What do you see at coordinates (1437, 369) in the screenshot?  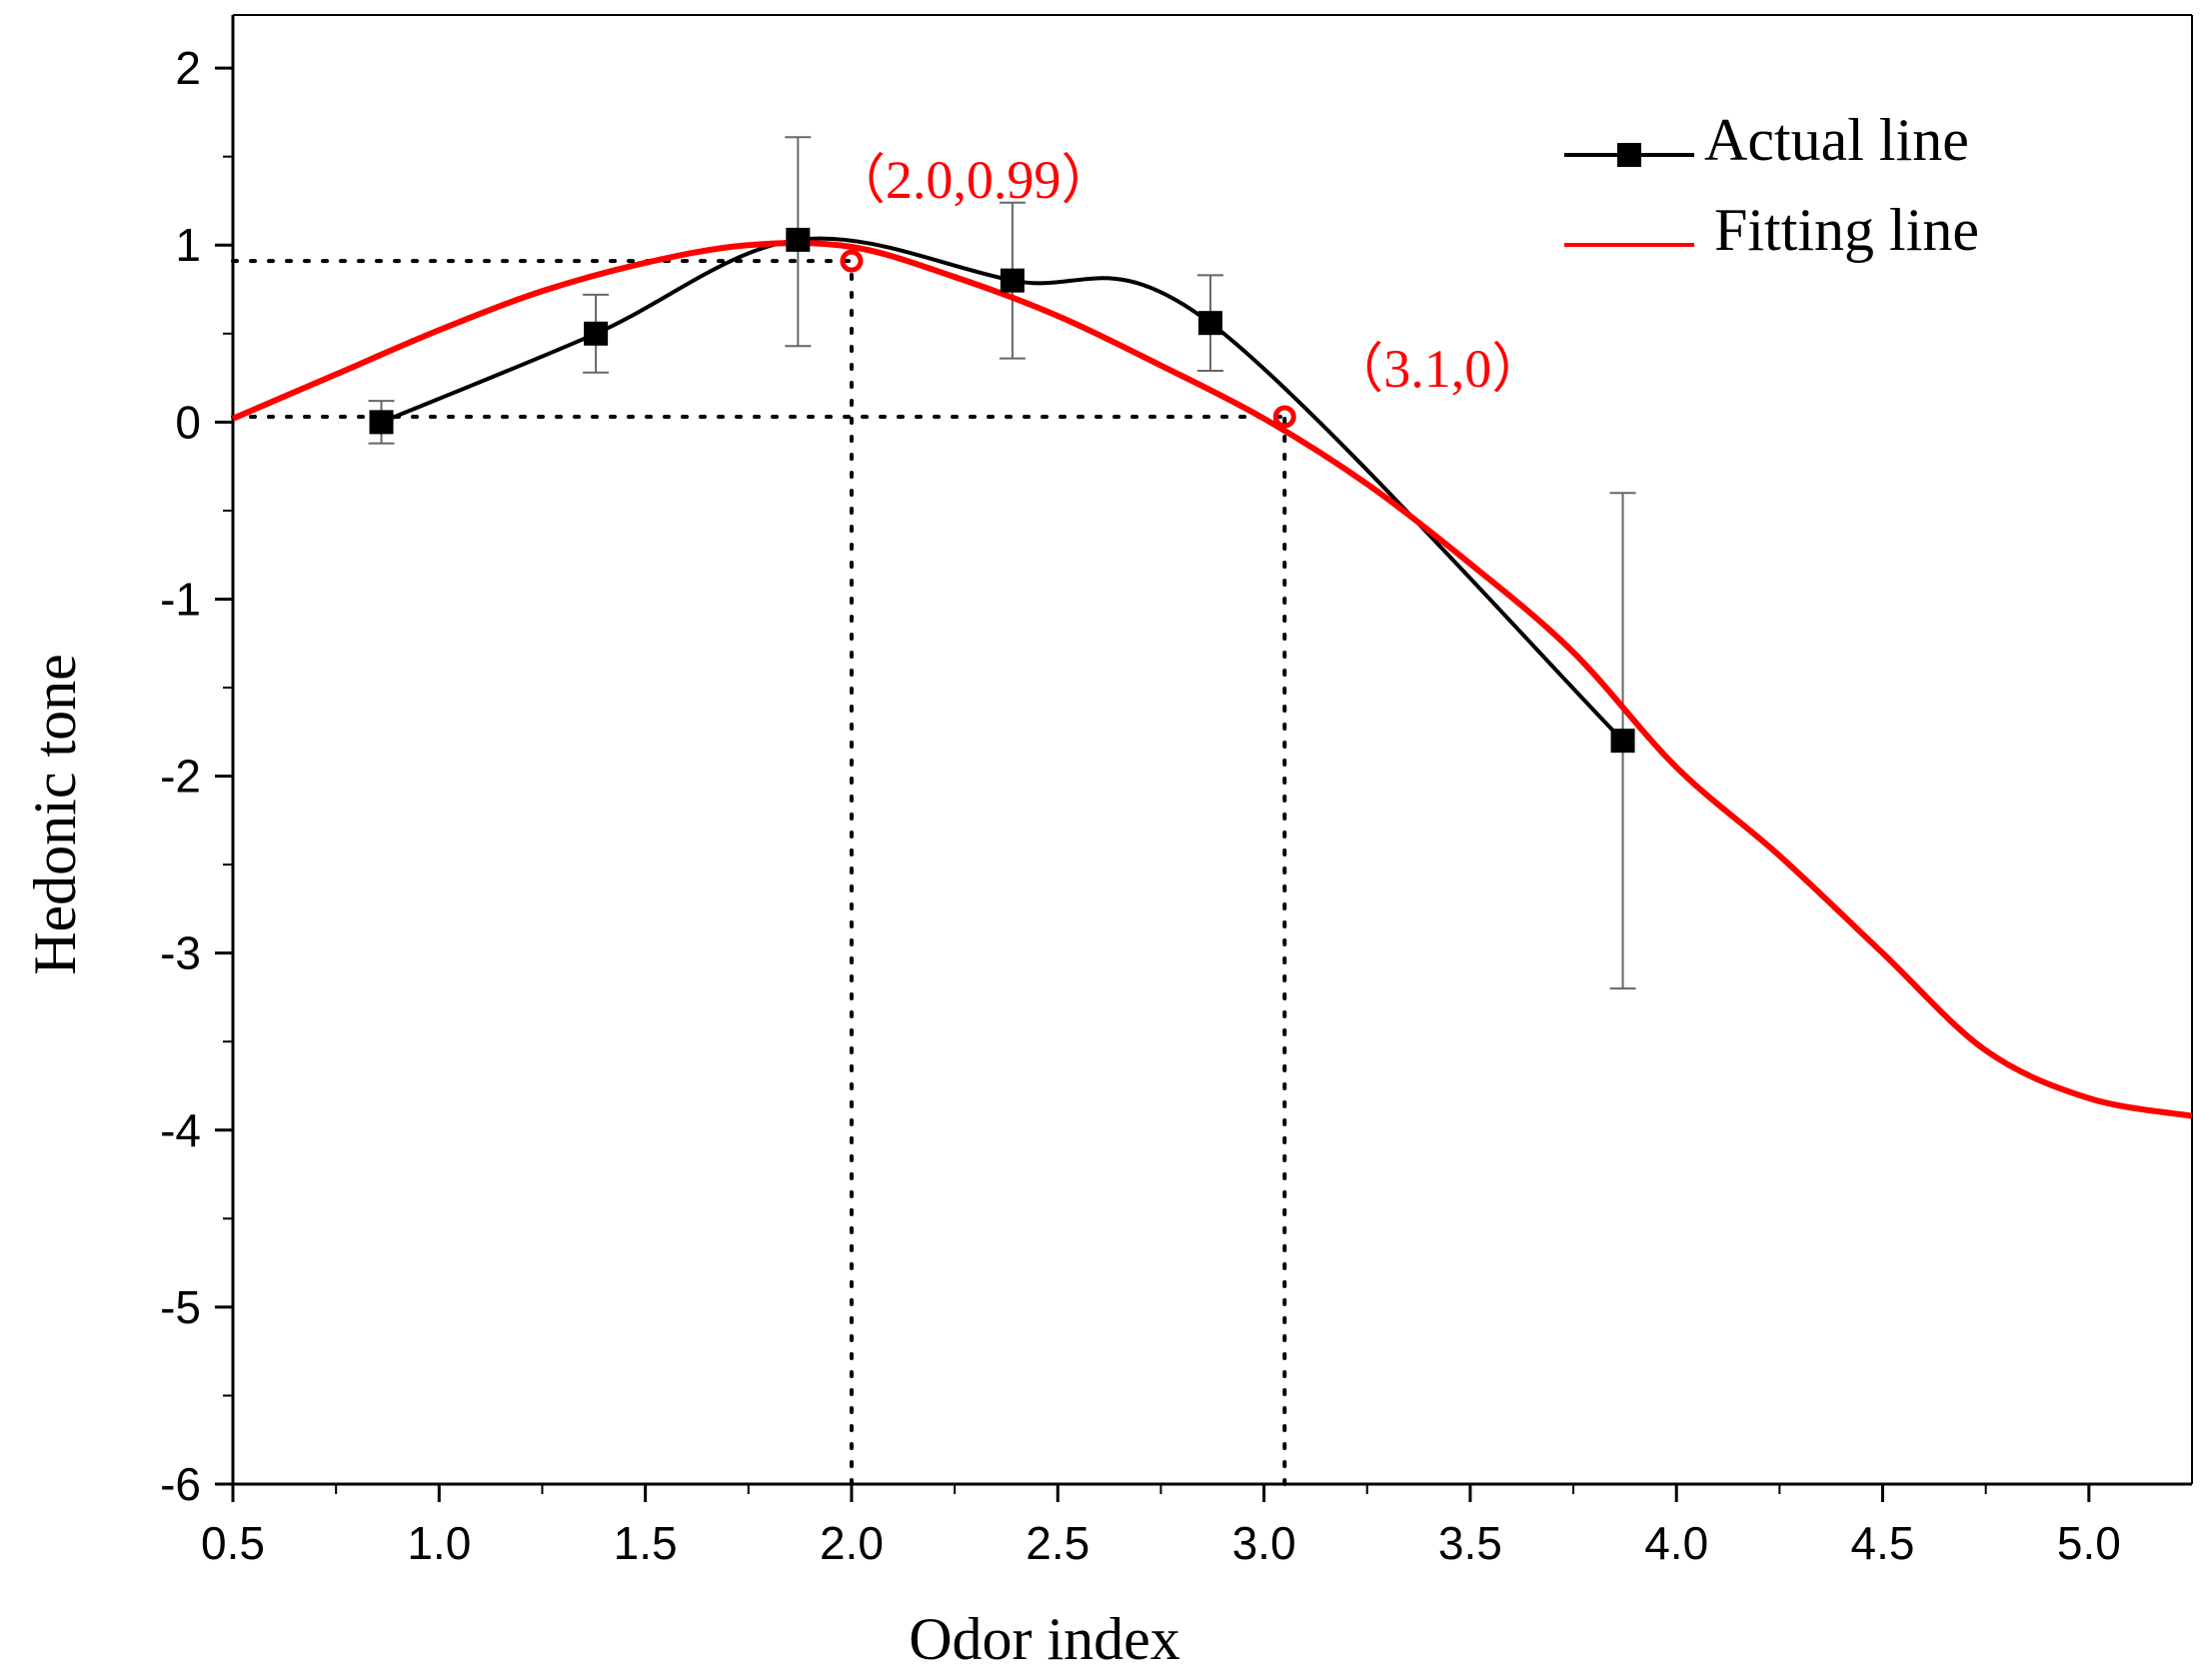 I see `key-point-label: （3.1,0）` at bounding box center [1437, 369].